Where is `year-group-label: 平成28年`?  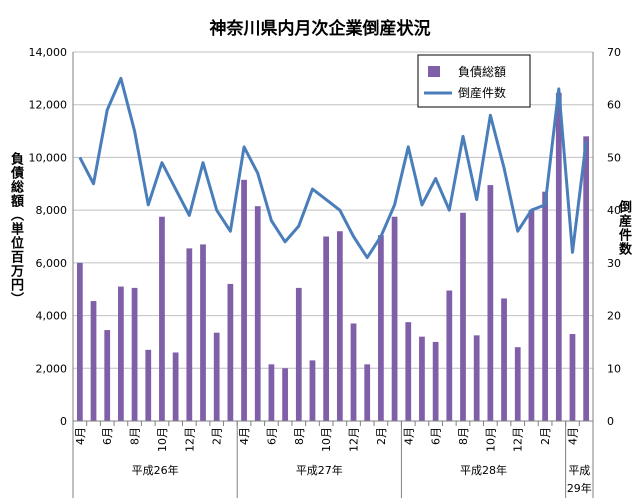 year-group-label: 平成28年 is located at coordinates (483, 470).